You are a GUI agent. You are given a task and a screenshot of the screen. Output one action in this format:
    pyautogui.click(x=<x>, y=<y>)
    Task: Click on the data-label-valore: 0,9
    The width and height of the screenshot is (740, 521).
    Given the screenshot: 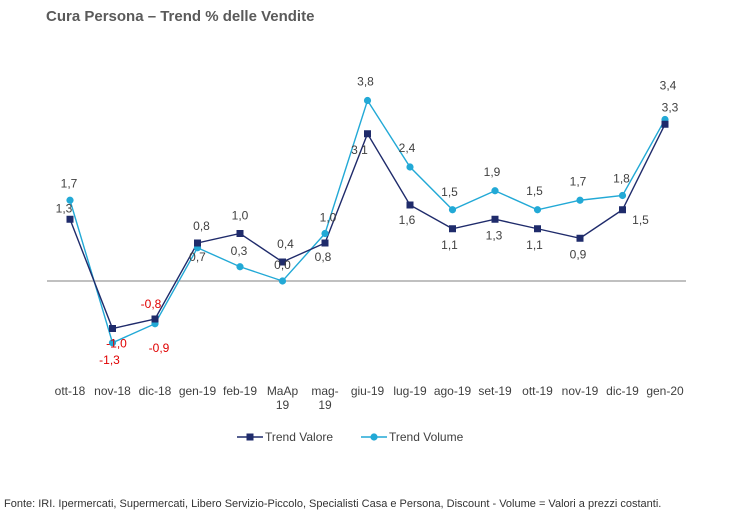 What is the action you would take?
    pyautogui.click(x=578, y=254)
    